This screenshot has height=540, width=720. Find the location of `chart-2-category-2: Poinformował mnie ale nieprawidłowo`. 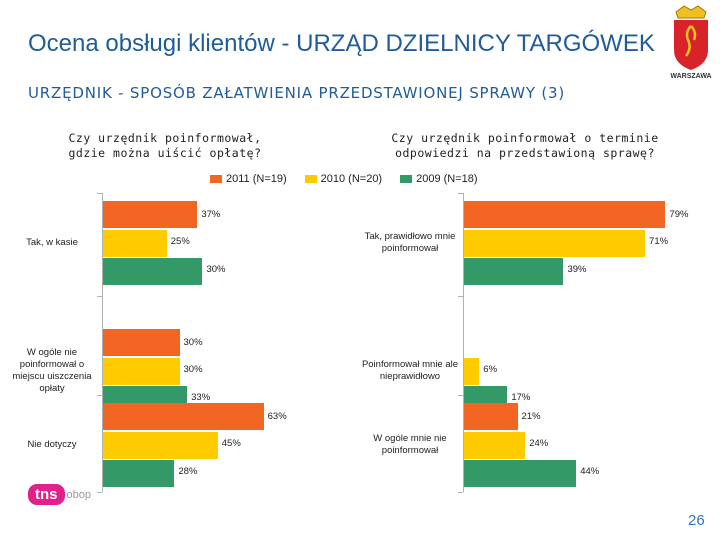

chart-2-category-2: Poinformował mnie ale nieprawidłowo is located at coordinates (410, 370).